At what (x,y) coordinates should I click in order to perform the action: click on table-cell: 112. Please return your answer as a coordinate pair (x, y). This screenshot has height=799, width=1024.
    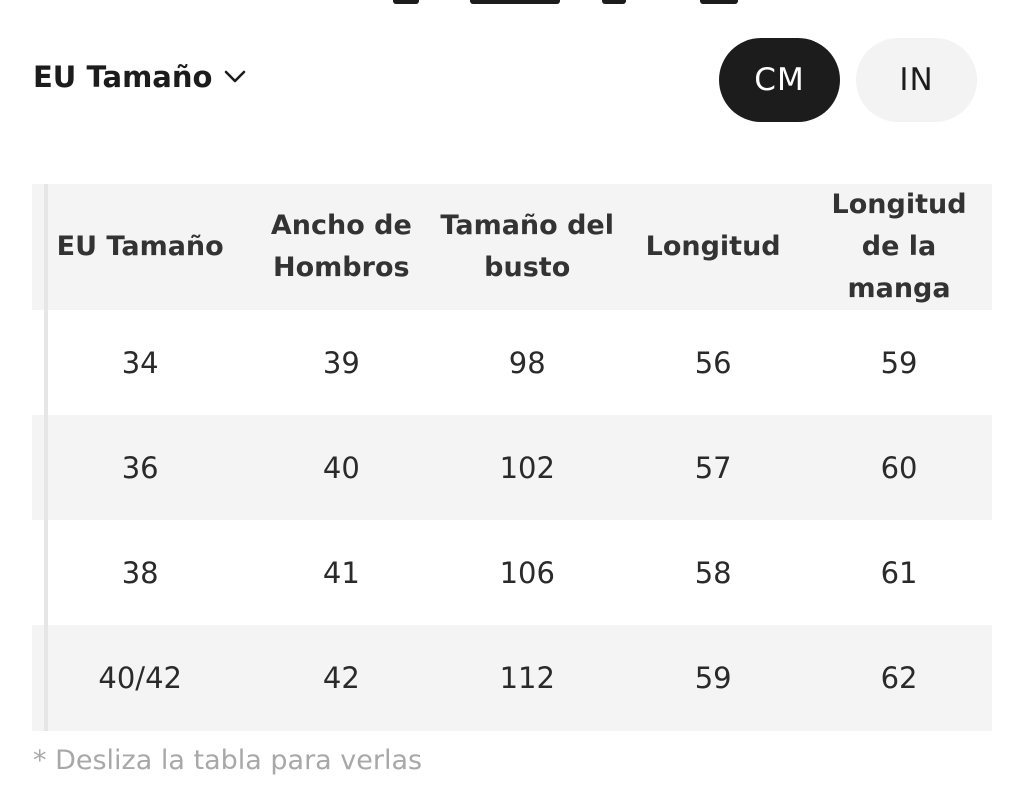
    Looking at the image, I should click on (527, 678).